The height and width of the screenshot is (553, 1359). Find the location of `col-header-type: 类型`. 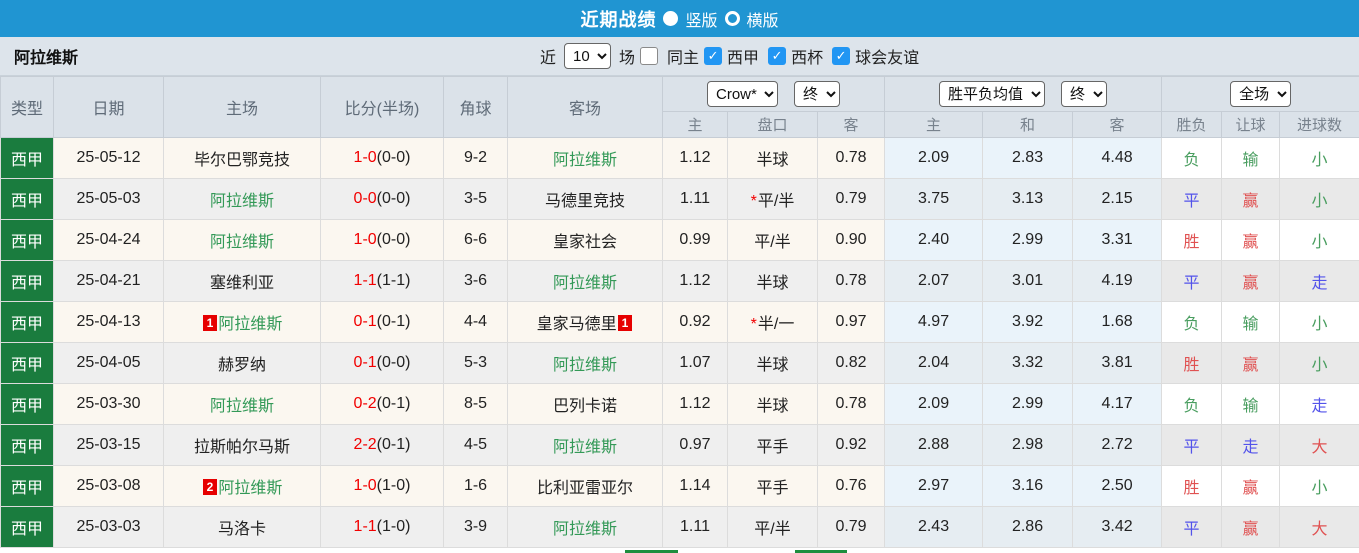

col-header-type: 类型 is located at coordinates (27, 107).